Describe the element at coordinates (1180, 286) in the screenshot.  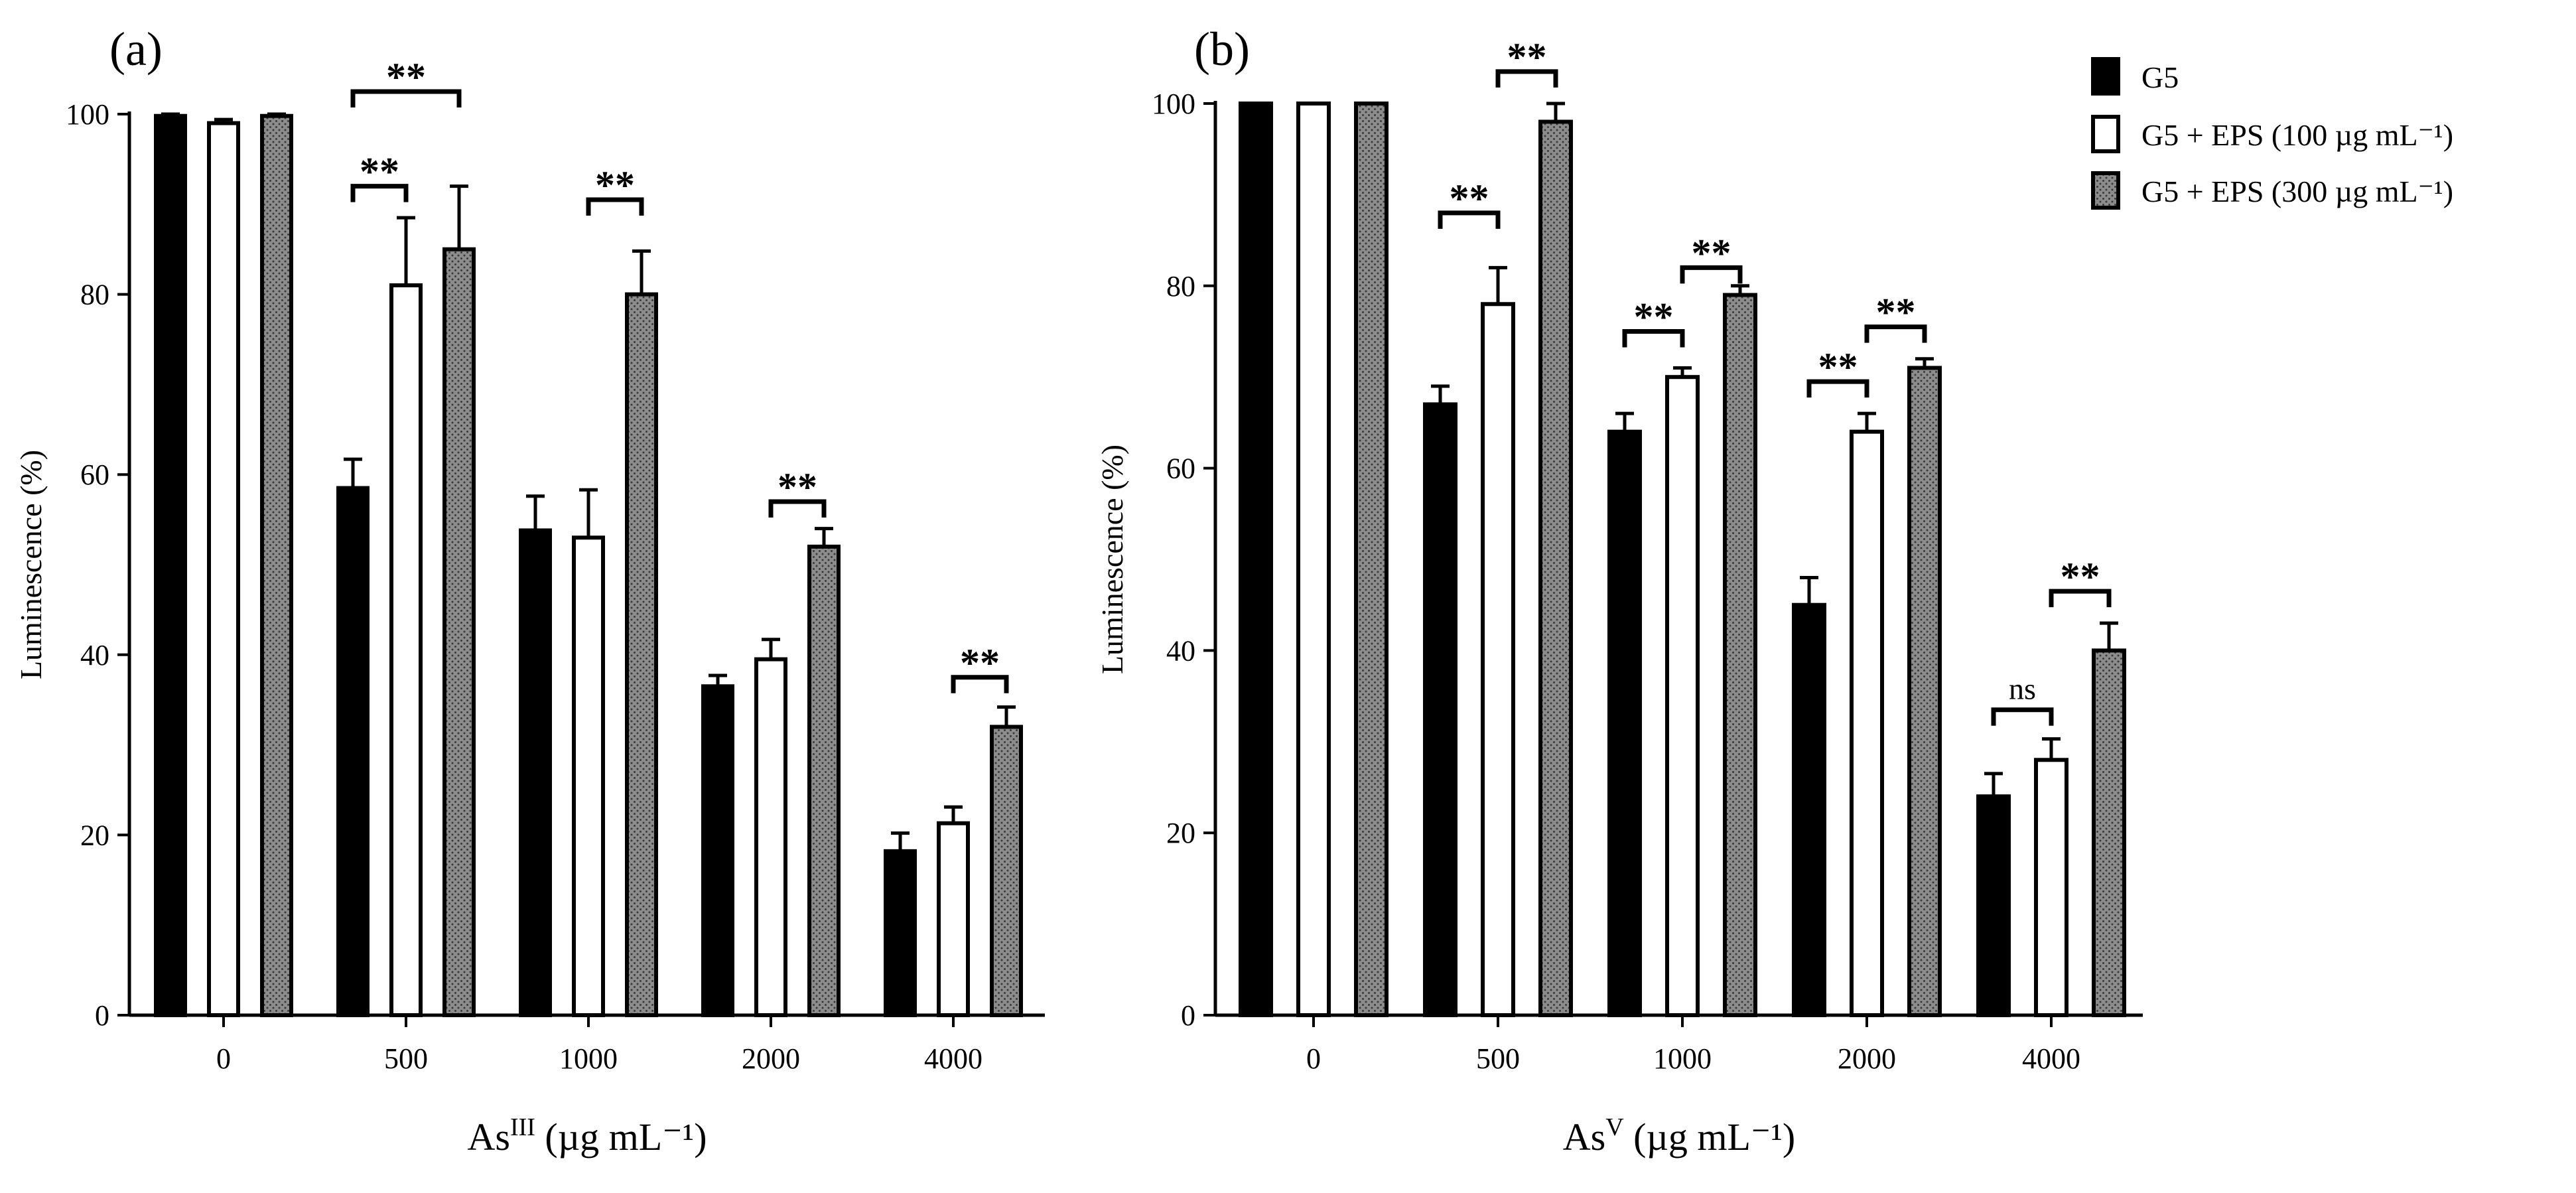
I see `panel-b-y-tick-label: 80` at that location.